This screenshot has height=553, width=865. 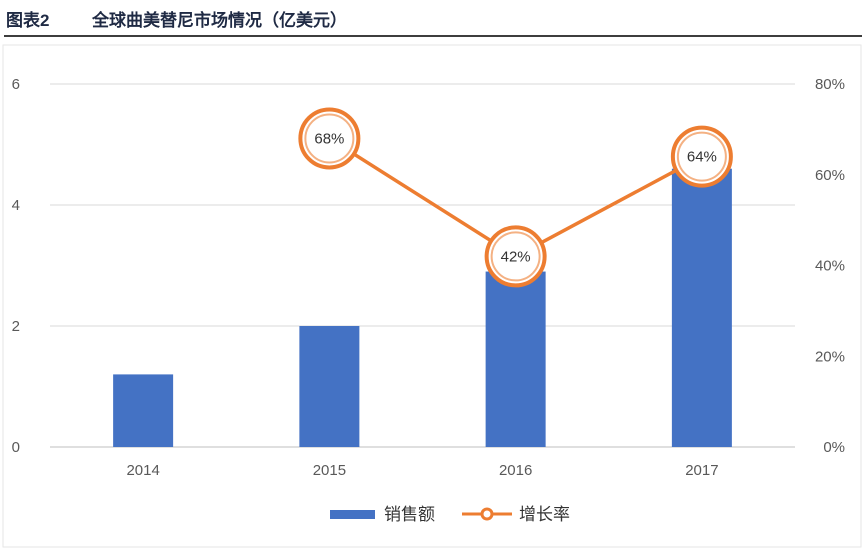 I want to click on figure-label: 图表2, so click(x=28, y=20).